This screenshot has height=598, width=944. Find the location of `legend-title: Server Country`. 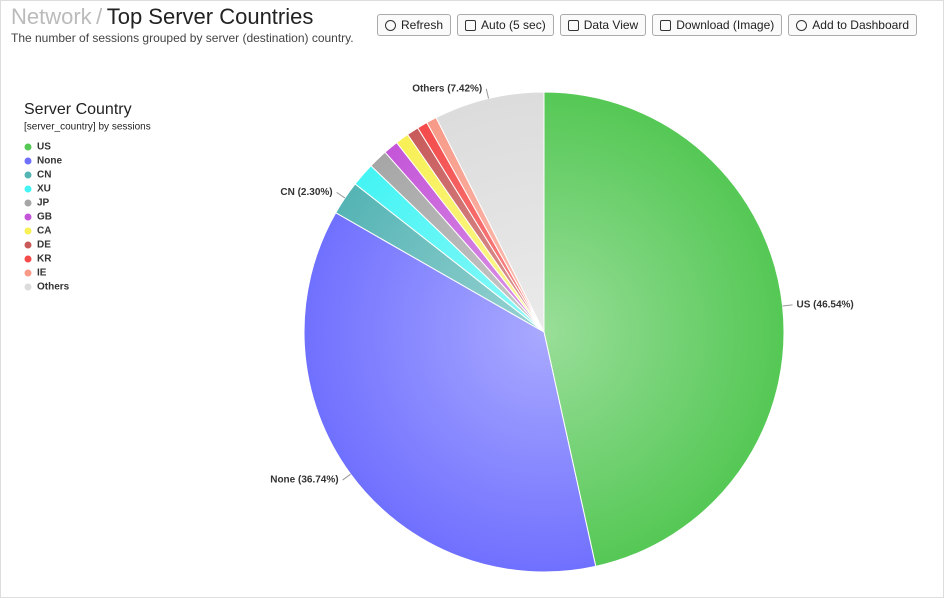

legend-title: Server Country is located at coordinates (78, 109).